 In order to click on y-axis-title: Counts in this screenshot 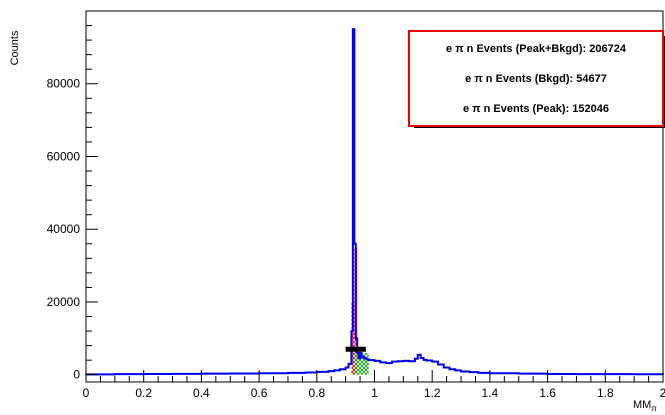, I will do `click(15, 47)`.